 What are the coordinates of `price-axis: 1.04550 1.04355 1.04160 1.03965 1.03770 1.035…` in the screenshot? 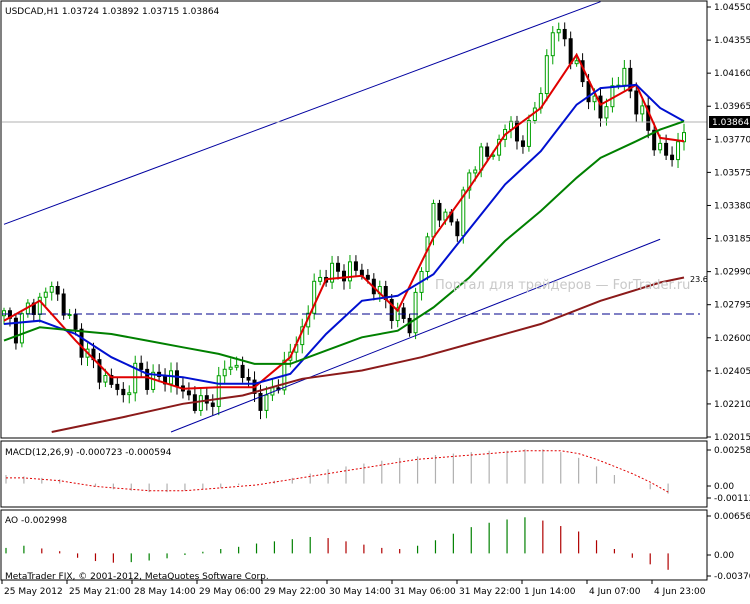 It's located at (728, 223).